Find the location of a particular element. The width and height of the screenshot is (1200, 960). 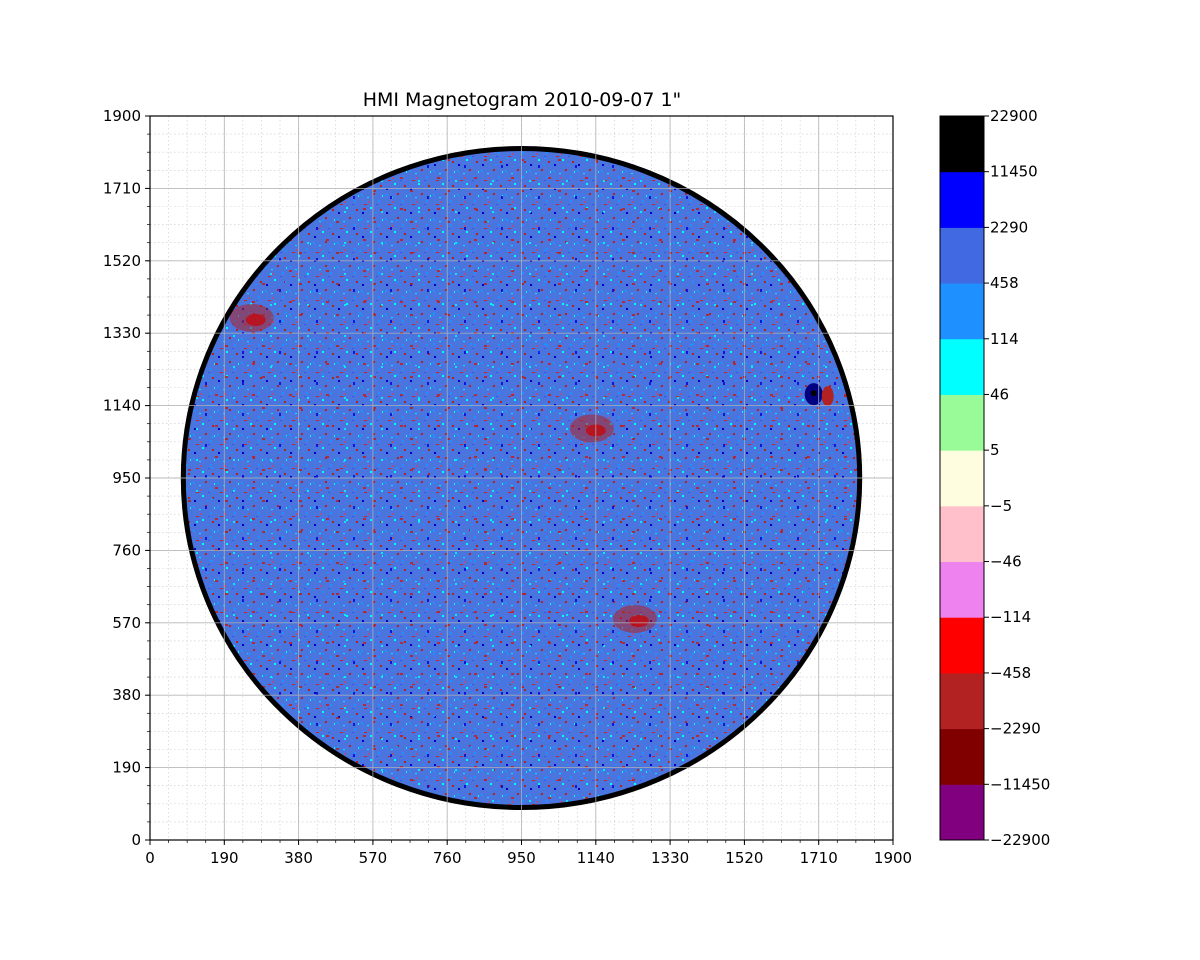

x-tick-label: 760 is located at coordinates (447, 858).